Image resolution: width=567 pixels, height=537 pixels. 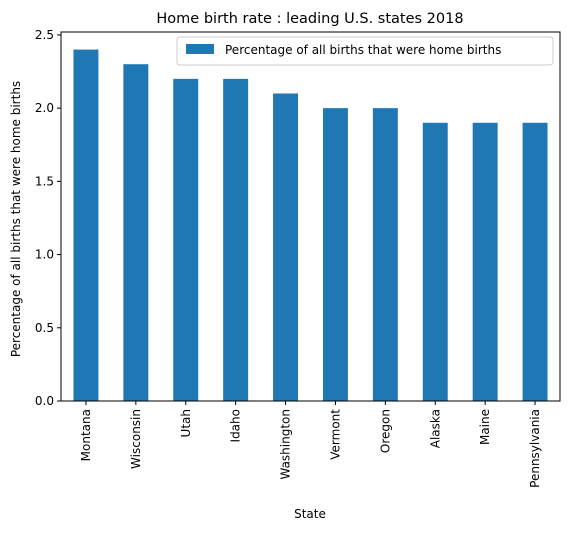 I want to click on y-tick-label: 2.5, so click(x=44, y=35).